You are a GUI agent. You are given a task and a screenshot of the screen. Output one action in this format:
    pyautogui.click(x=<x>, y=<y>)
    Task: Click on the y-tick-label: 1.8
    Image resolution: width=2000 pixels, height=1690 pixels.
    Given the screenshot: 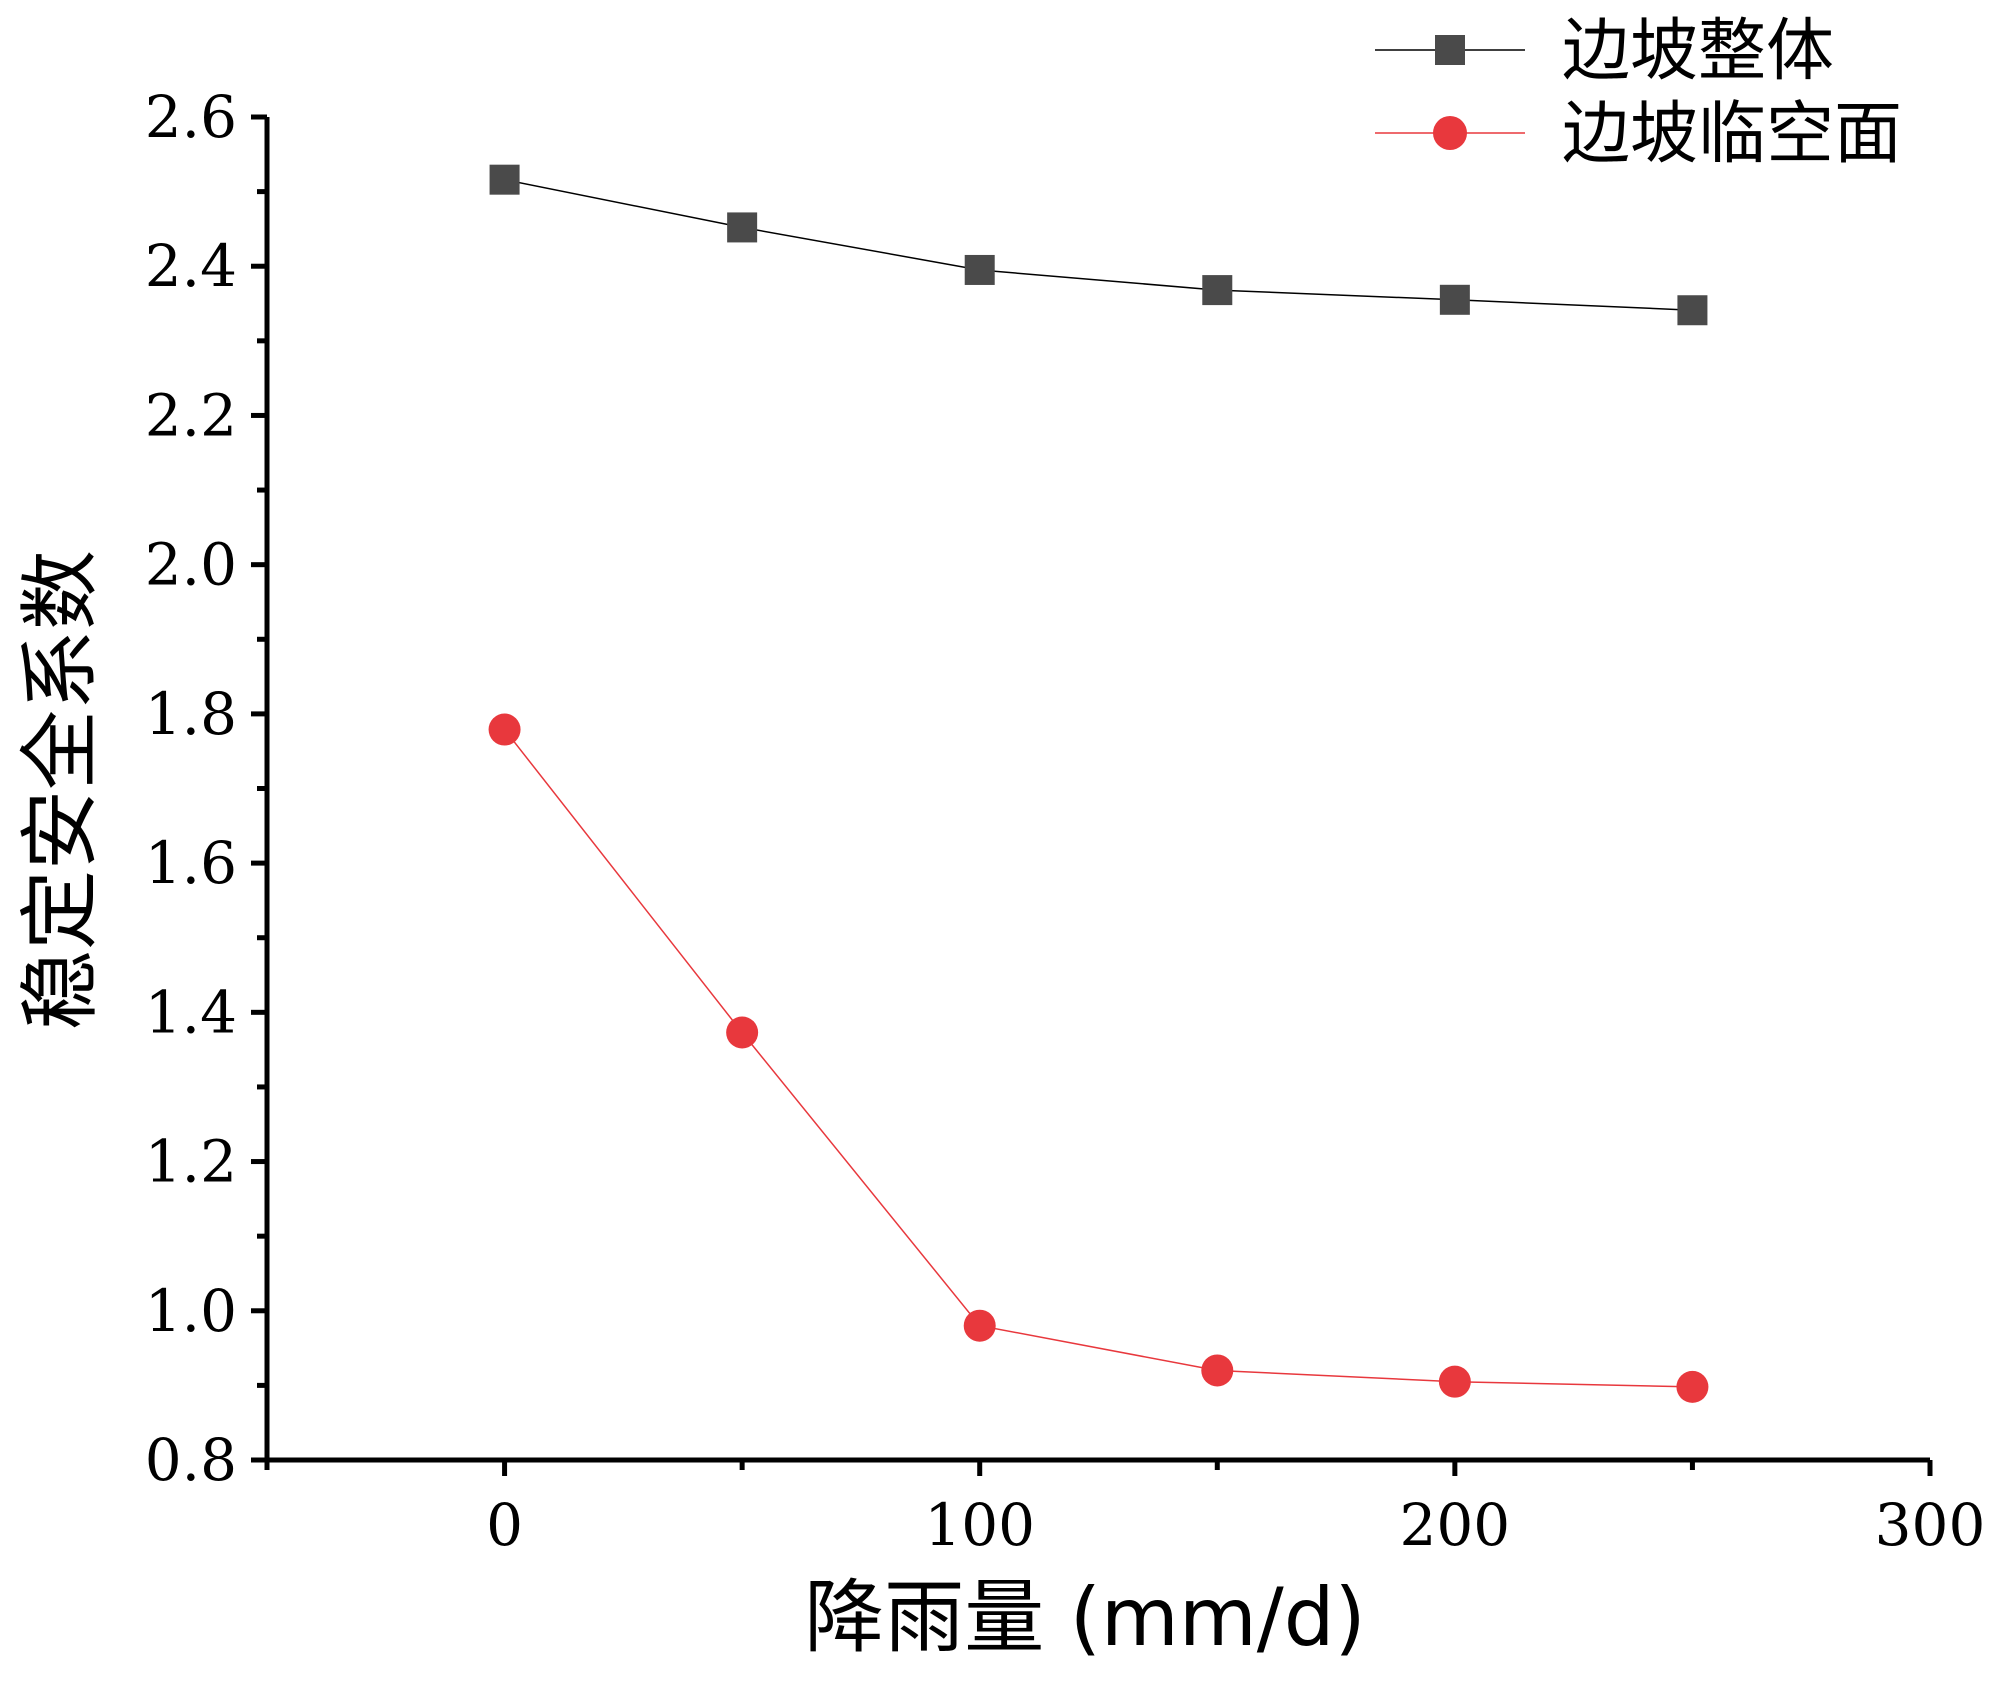 What is the action you would take?
    pyautogui.click(x=191, y=714)
    